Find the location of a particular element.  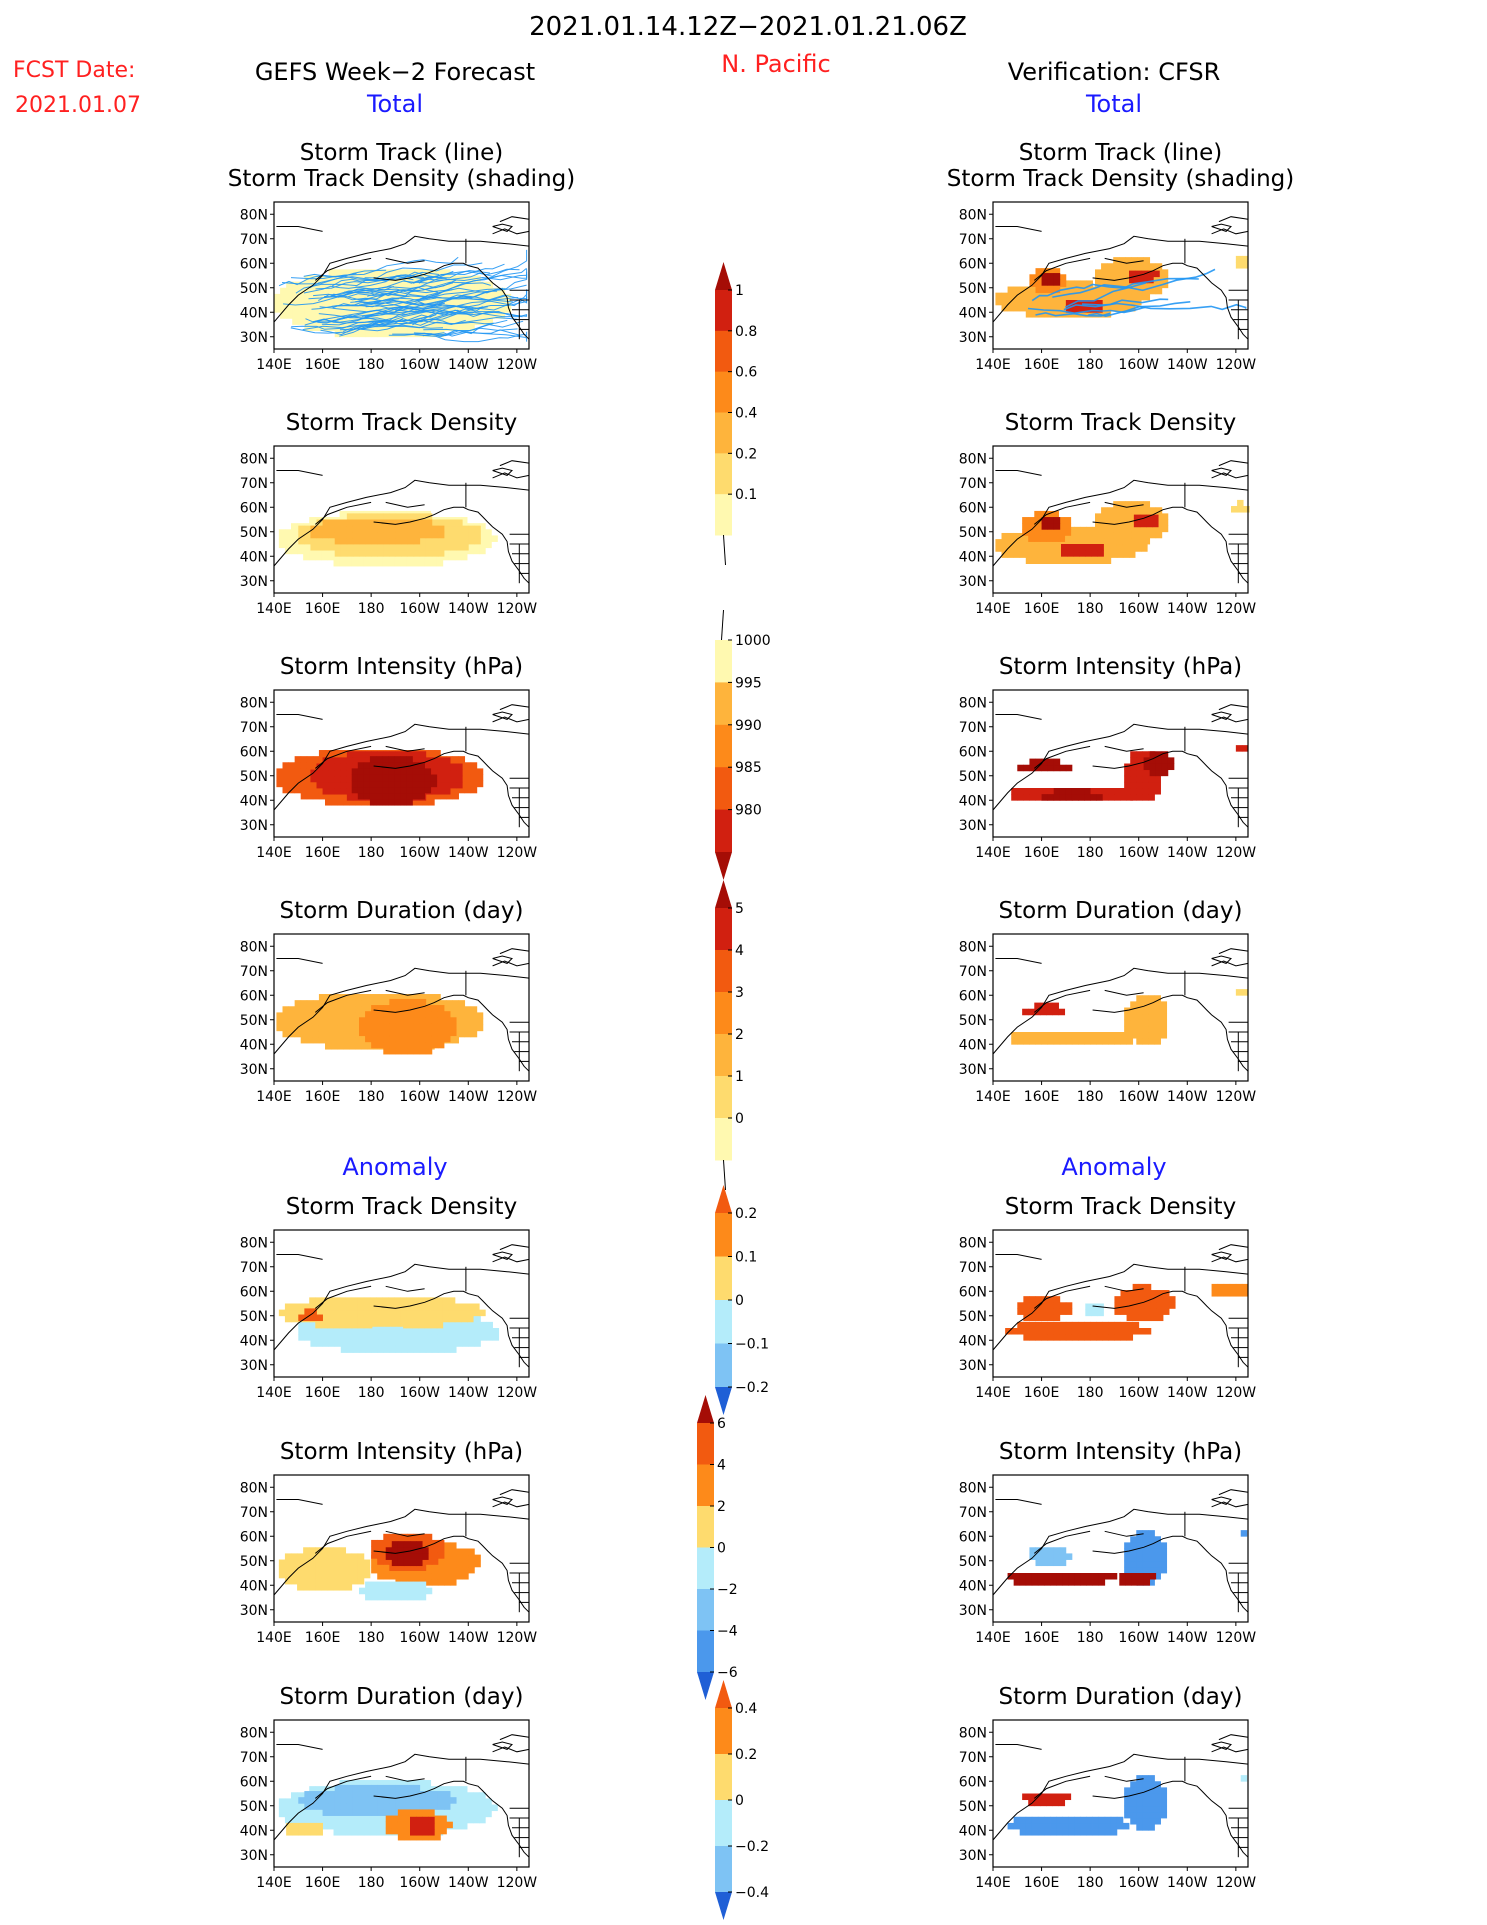

coastline is located at coordinates (1120, 1306).